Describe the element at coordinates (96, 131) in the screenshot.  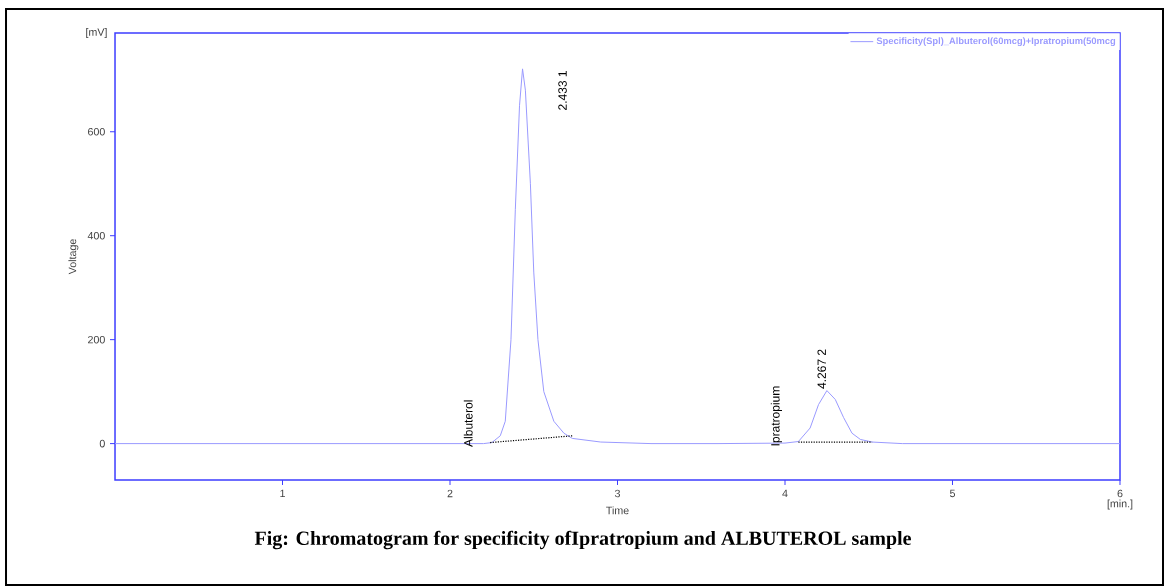
I see `y-tick-label: 600` at that location.